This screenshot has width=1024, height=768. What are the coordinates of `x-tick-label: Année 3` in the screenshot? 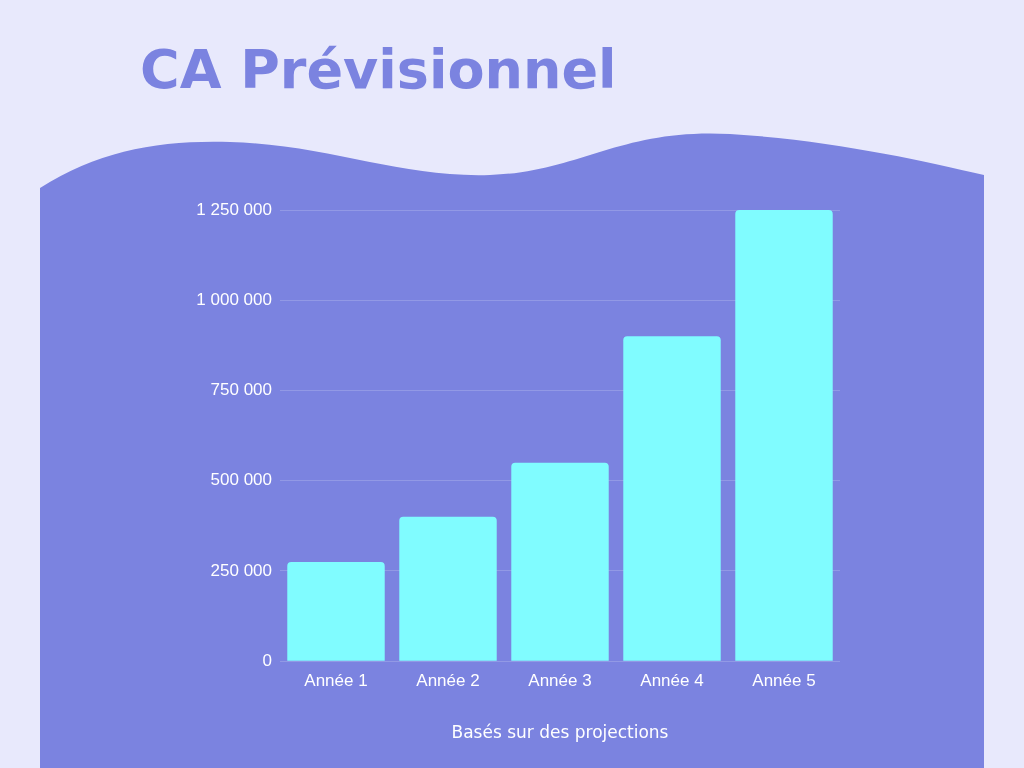 It's located at (560, 681).